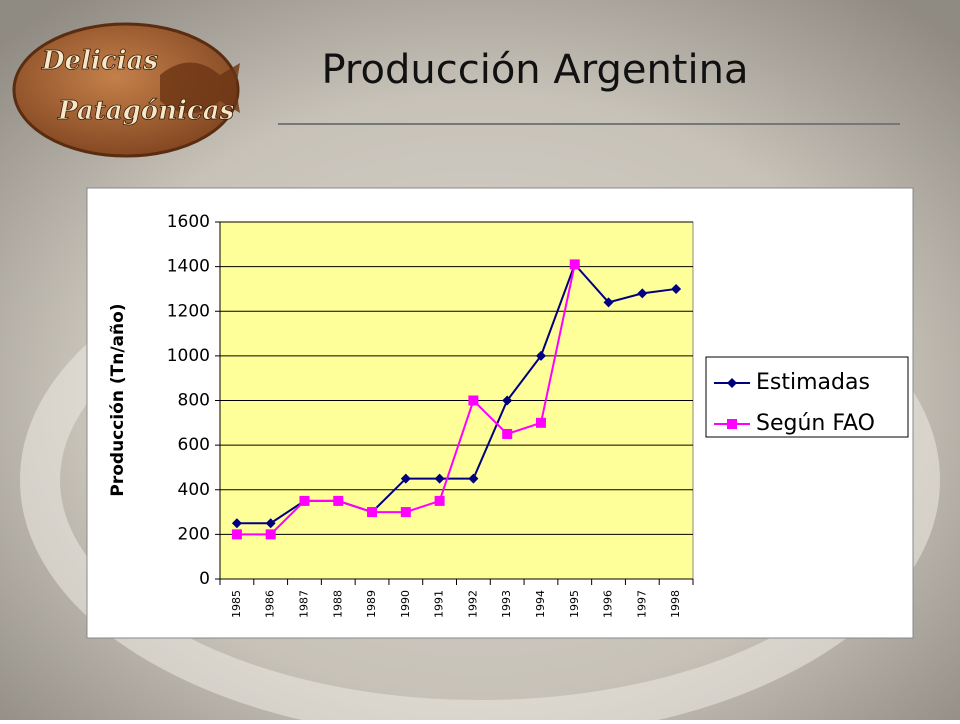 The width and height of the screenshot is (960, 724). I want to click on y-tick-label: 800, so click(194, 401).